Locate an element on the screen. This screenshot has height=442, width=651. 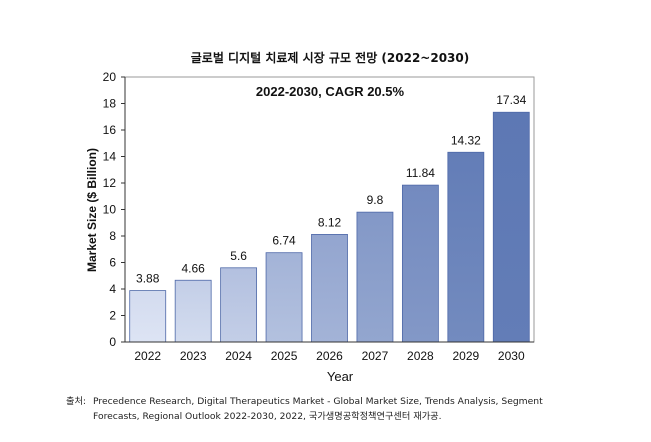
data-label-2022: 3.88 is located at coordinates (148, 279).